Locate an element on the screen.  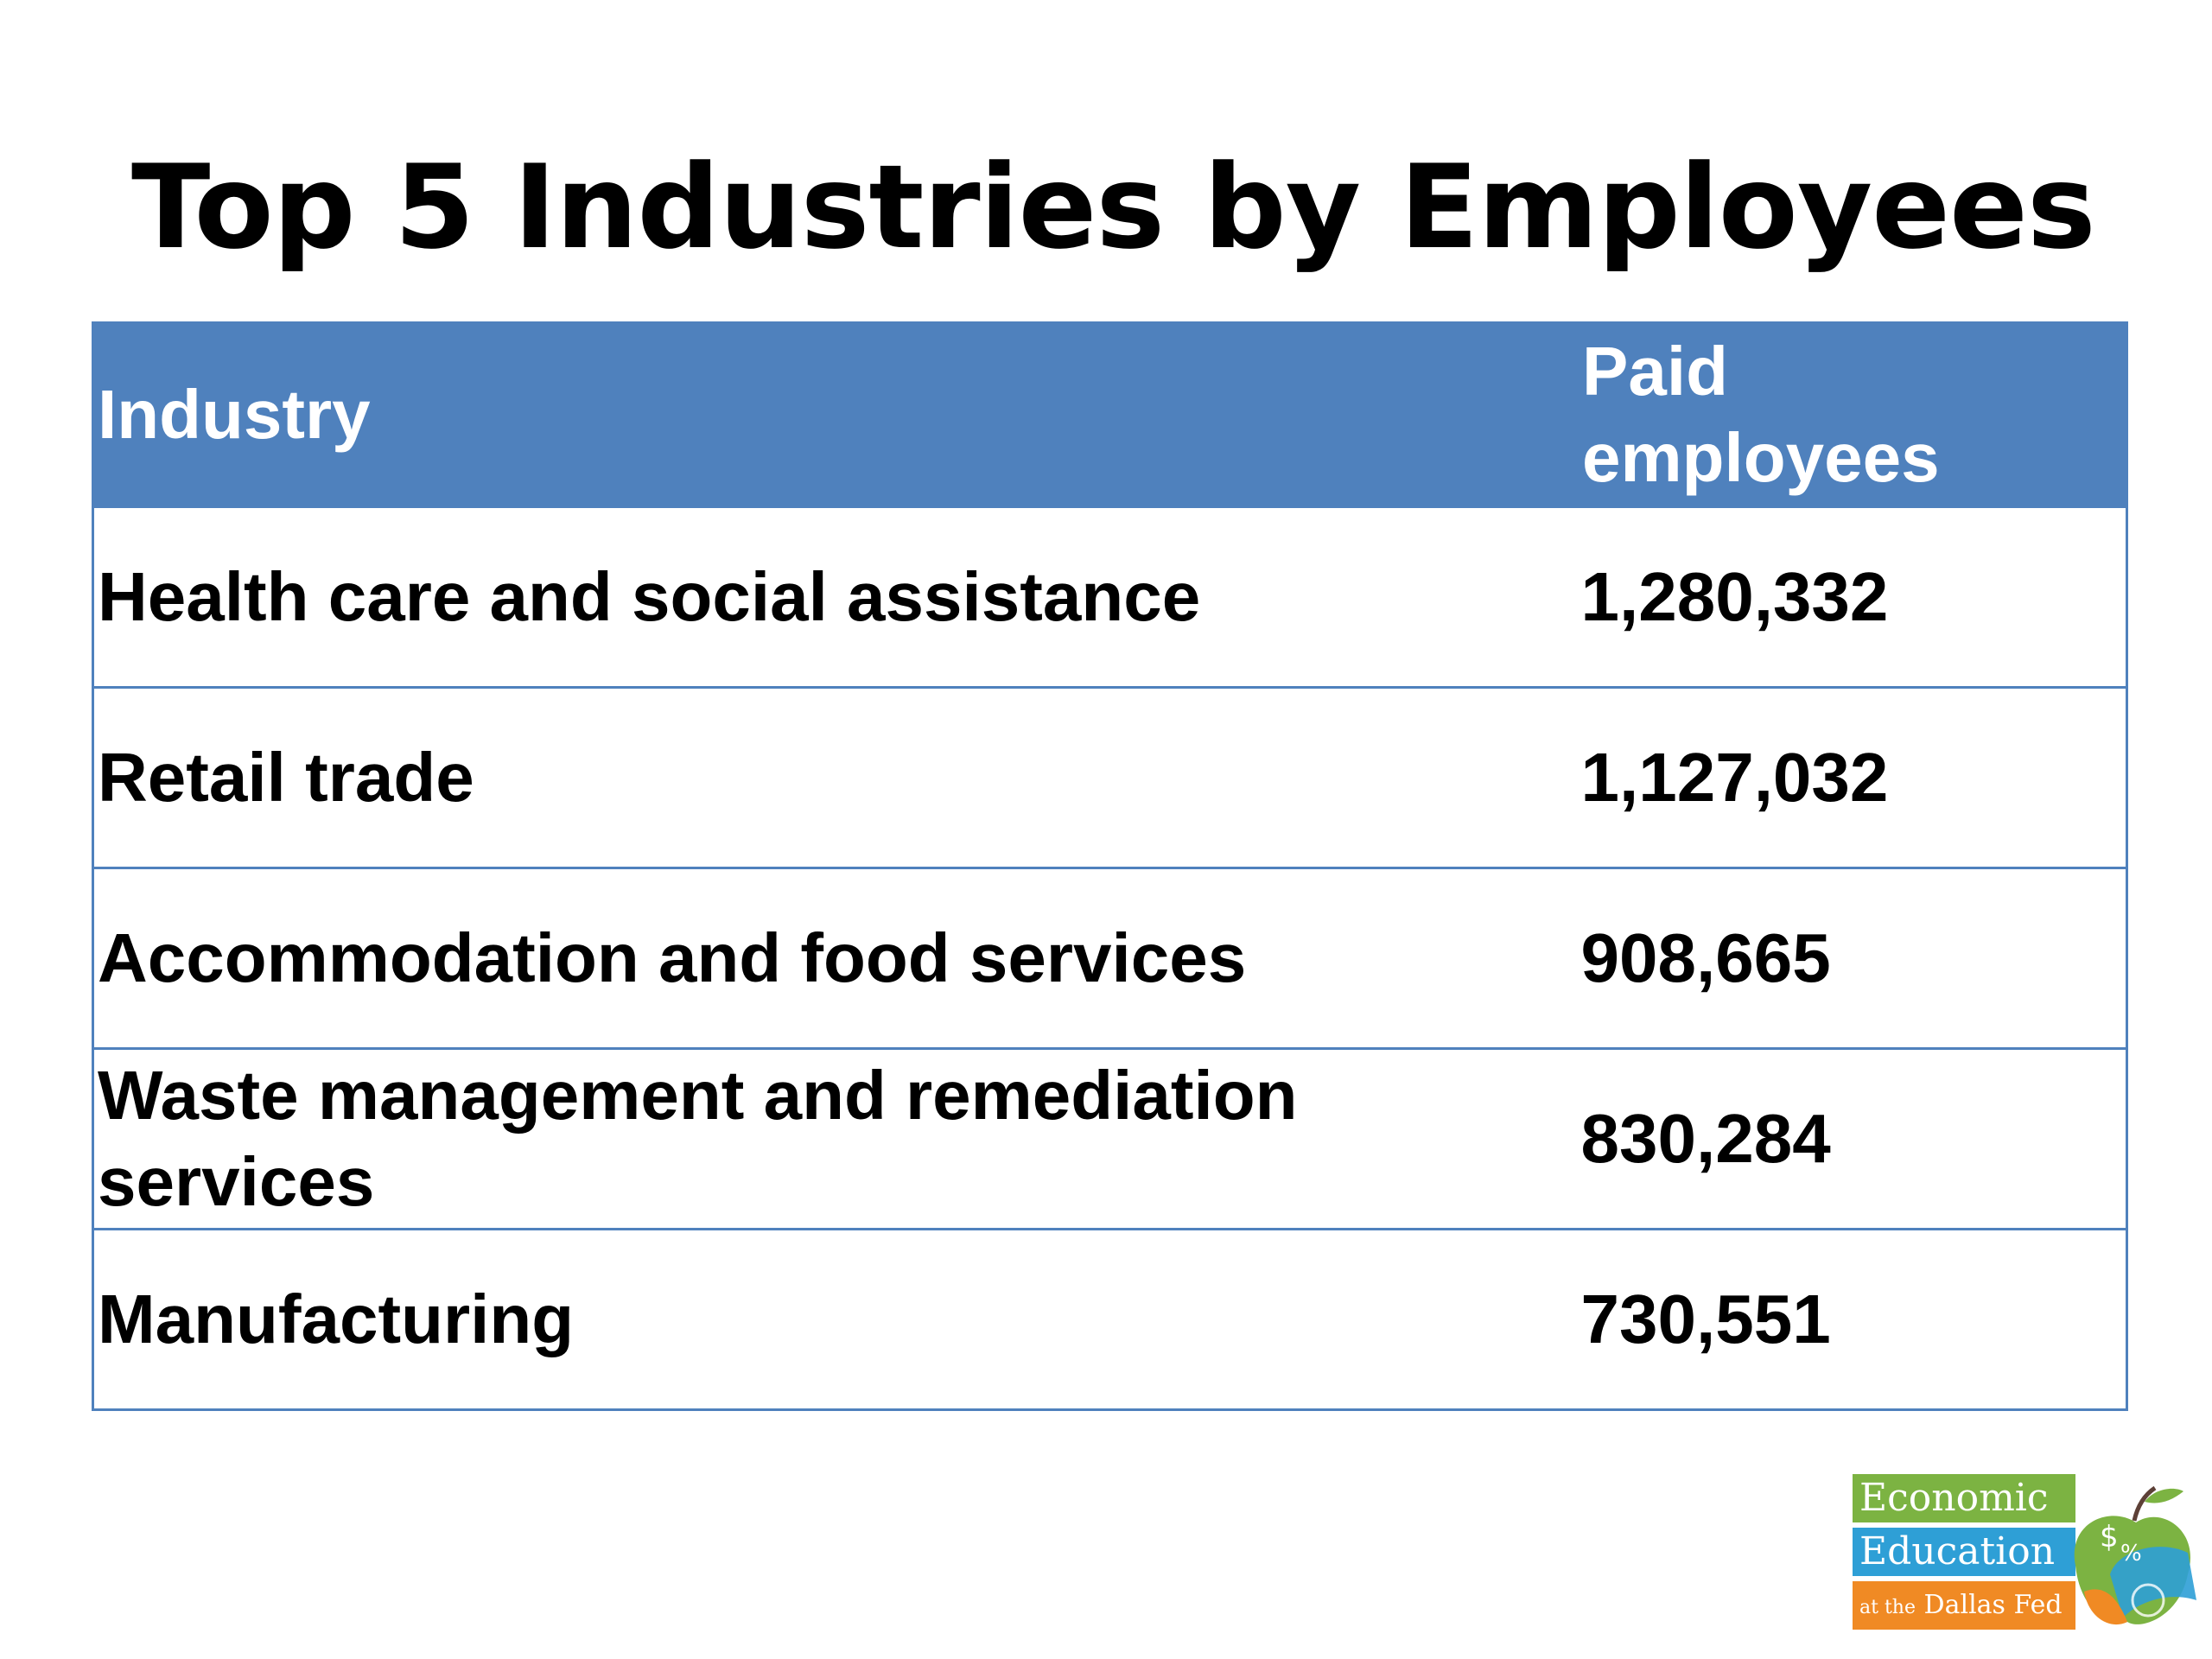
employees-cell: 1,280,332 is located at coordinates (1852, 597).